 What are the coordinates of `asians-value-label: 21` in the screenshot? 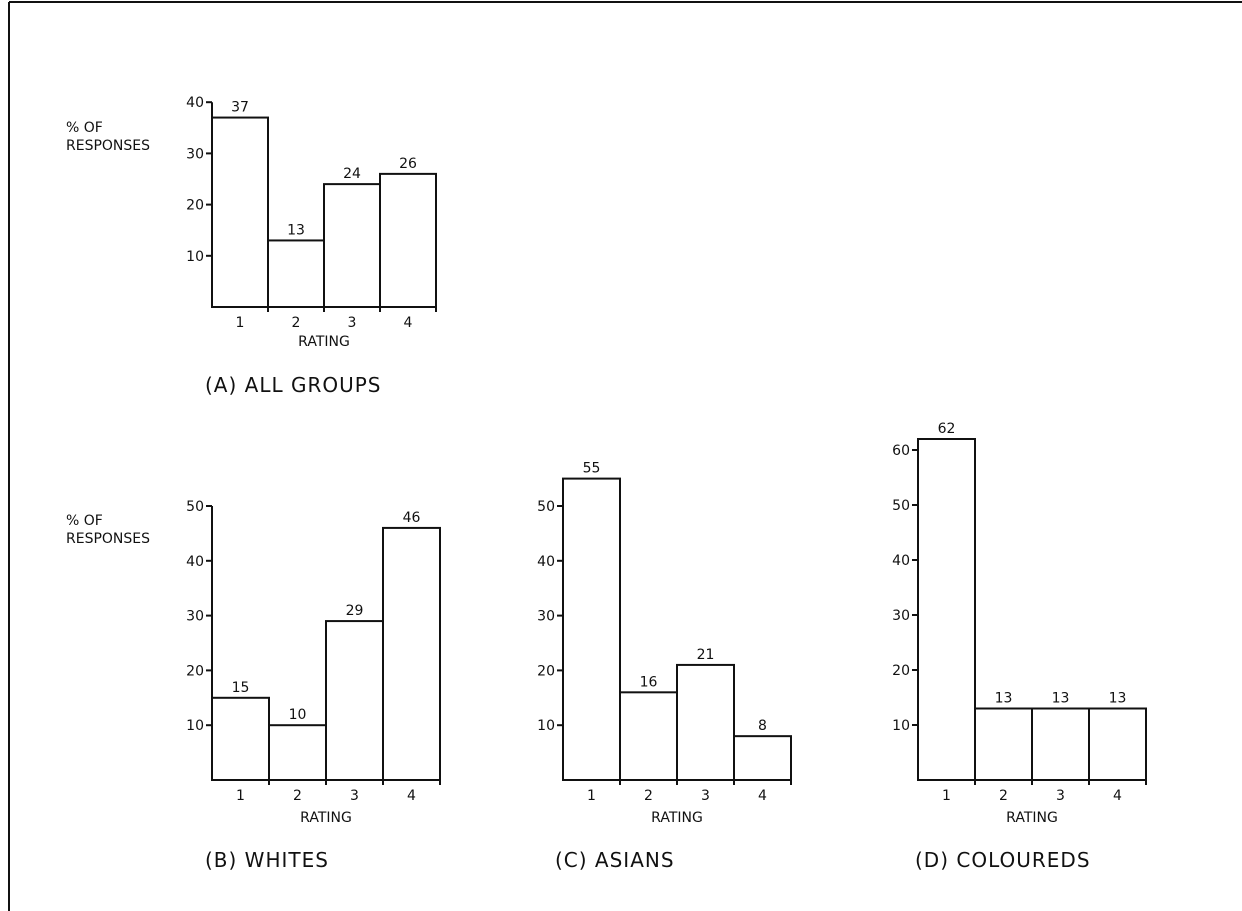 It's located at (706, 655).